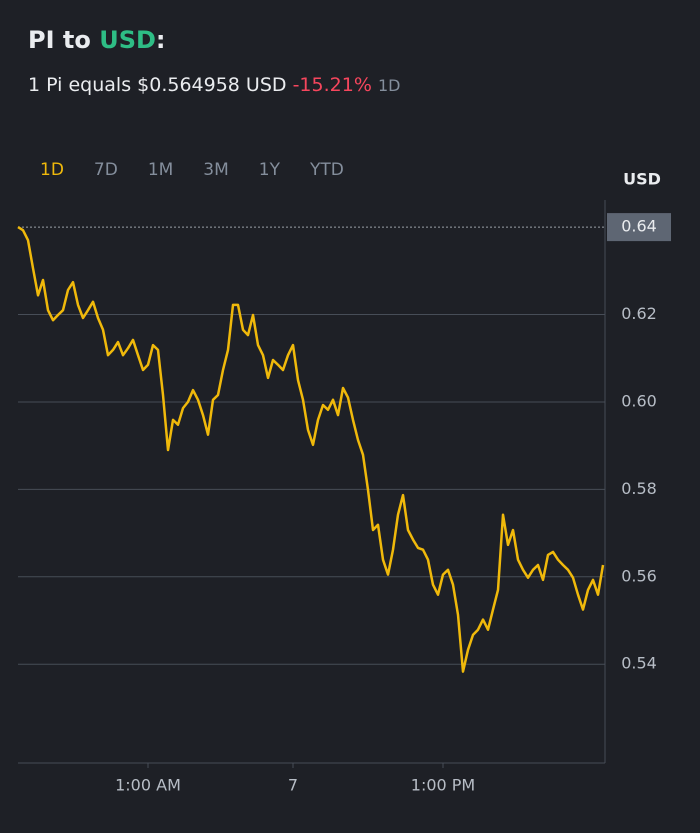 The image size is (700, 833). What do you see at coordinates (639, 663) in the screenshot?
I see `y-tick-label: 0.54` at bounding box center [639, 663].